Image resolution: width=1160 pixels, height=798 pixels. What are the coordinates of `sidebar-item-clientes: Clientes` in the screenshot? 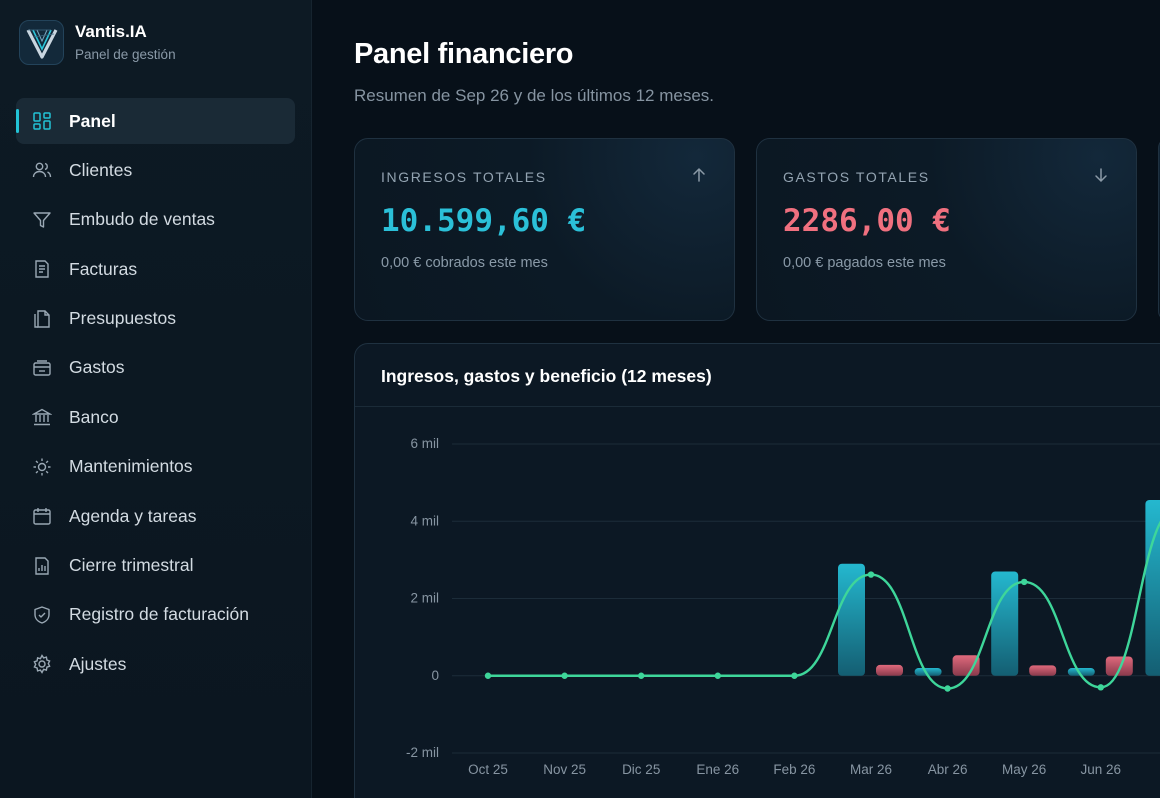 It's located at (155, 170).